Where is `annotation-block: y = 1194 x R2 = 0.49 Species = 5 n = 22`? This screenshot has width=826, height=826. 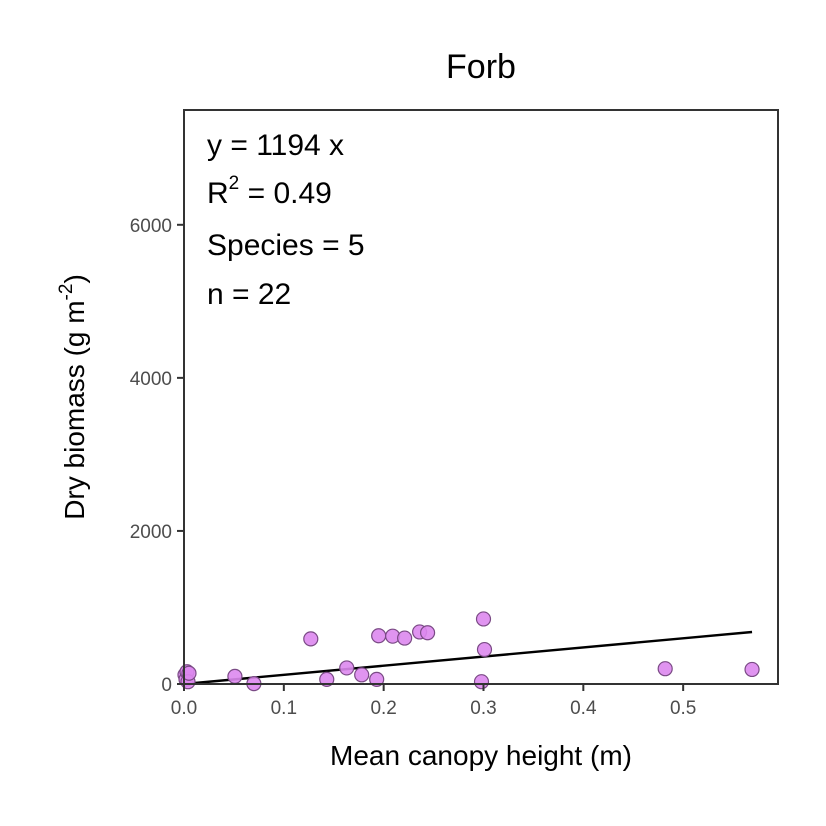 annotation-block: y = 1194 x R2 = 0.49 Species = 5 n = 22 is located at coordinates (286, 220).